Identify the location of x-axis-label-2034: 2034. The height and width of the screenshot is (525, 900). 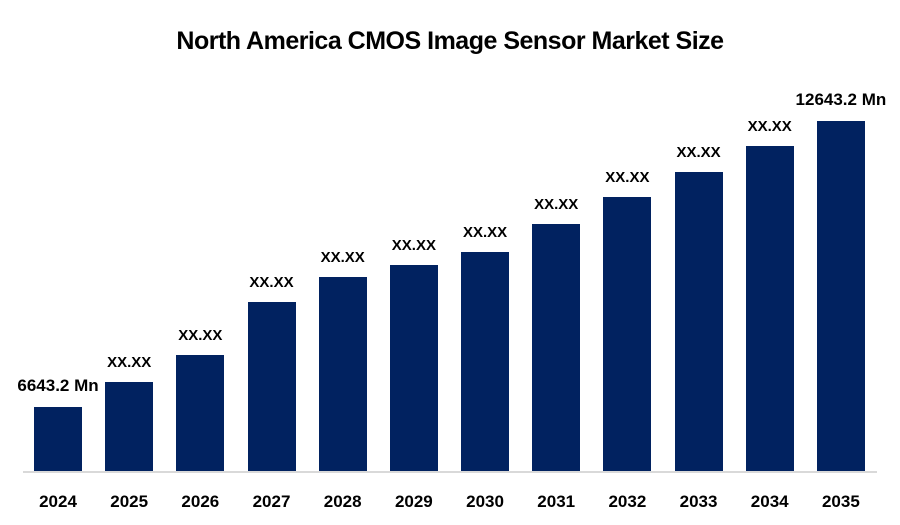
(769, 501).